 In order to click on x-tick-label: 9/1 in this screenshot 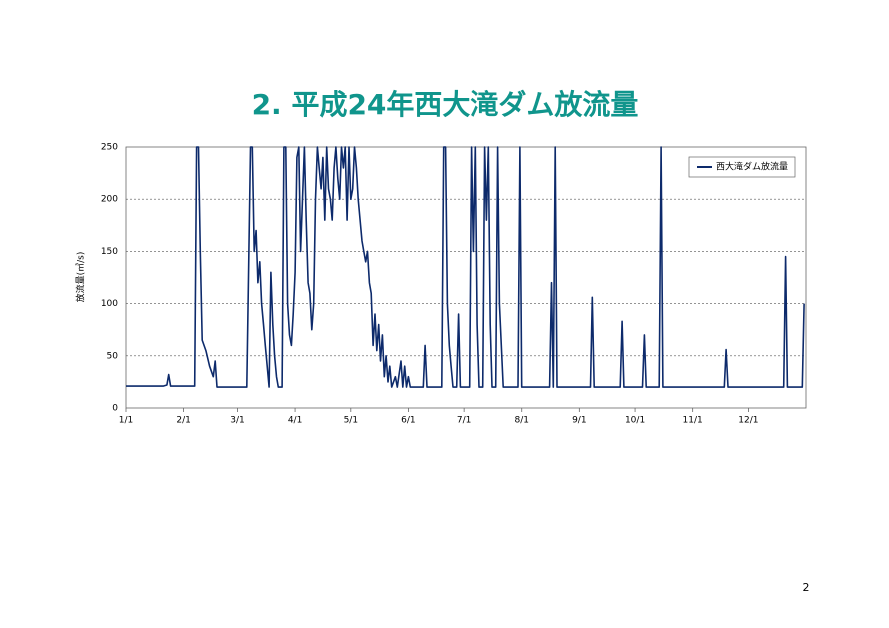, I will do `click(579, 421)`.